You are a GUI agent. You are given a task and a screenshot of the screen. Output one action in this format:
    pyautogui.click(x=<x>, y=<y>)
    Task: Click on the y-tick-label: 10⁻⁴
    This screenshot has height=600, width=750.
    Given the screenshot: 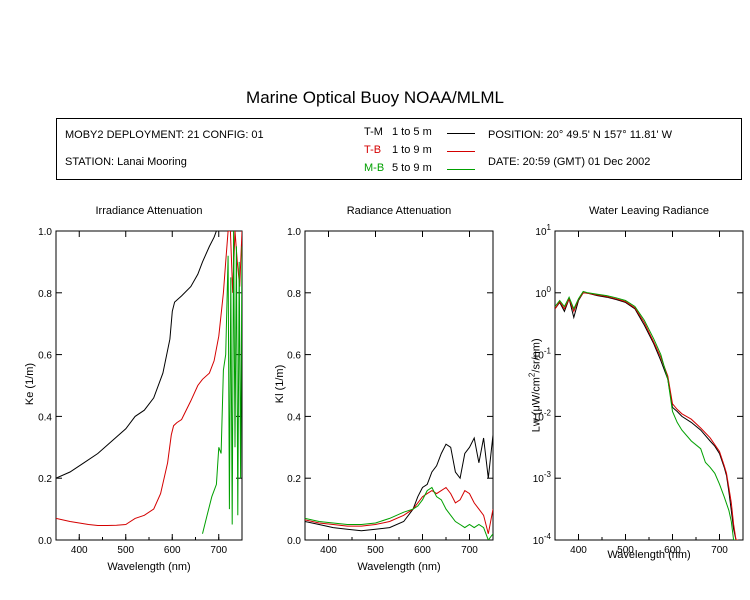 What is the action you would take?
    pyautogui.click(x=542, y=539)
    